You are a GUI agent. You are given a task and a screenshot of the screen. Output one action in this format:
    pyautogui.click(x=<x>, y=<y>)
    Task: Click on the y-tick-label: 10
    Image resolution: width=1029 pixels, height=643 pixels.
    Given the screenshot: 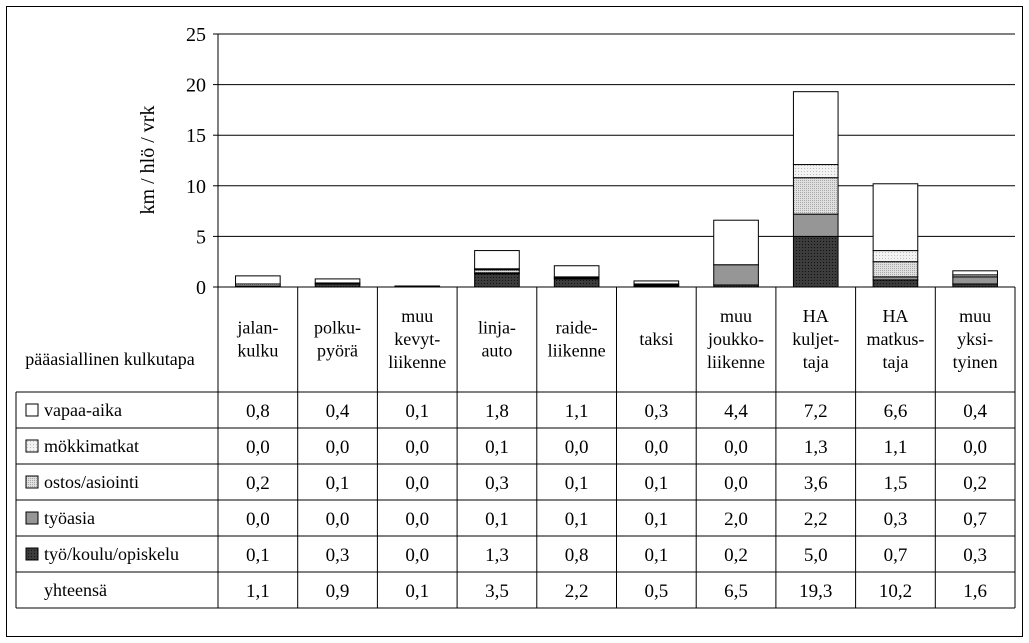 What is the action you would take?
    pyautogui.click(x=196, y=187)
    